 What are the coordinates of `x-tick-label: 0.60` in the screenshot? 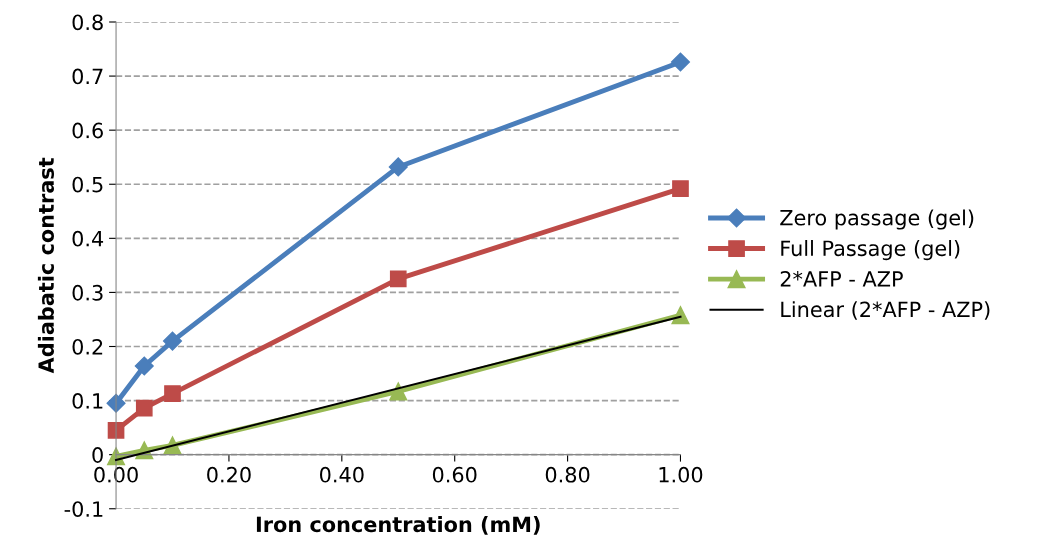 It's located at (454, 474).